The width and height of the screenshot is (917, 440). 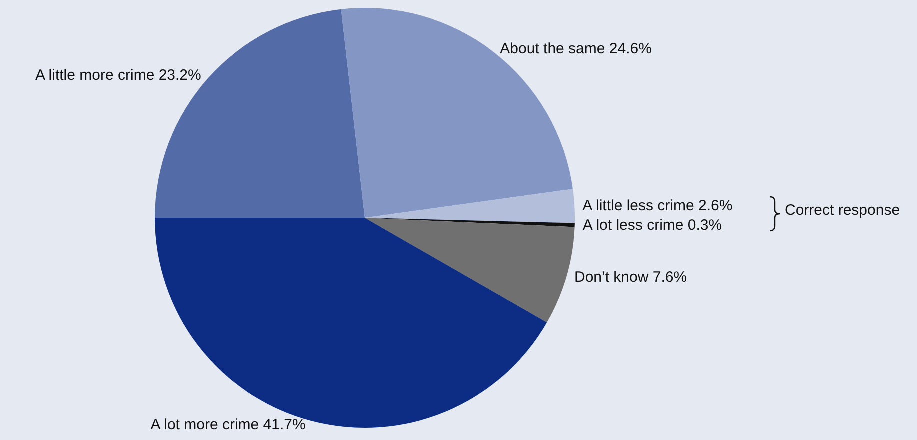 What do you see at coordinates (576, 49) in the screenshot?
I see `slice-label: About the same 24.6%` at bounding box center [576, 49].